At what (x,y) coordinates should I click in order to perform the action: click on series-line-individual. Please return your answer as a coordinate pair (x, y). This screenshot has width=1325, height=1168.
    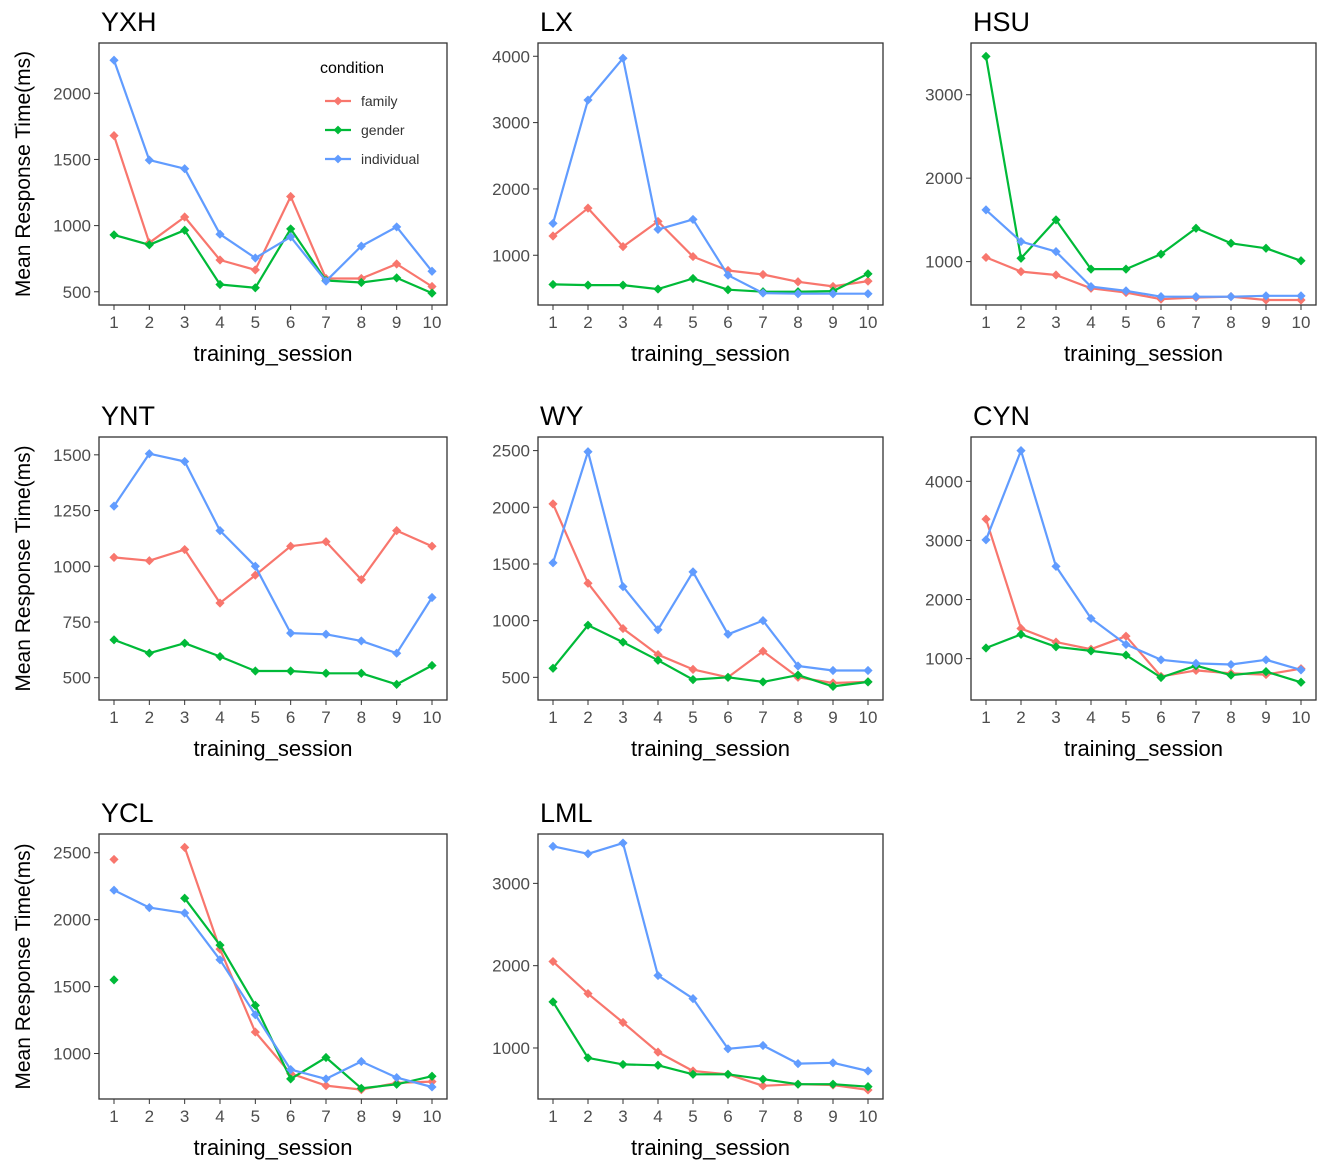
    Looking at the image, I should click on (709, 561).